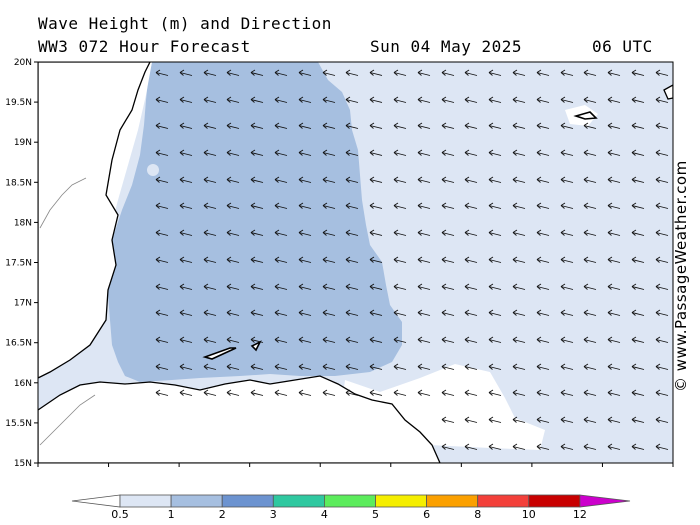 This screenshot has height=525, width=700. What do you see at coordinates (273, 514) in the screenshot?
I see `colorbar-label: 3` at bounding box center [273, 514].